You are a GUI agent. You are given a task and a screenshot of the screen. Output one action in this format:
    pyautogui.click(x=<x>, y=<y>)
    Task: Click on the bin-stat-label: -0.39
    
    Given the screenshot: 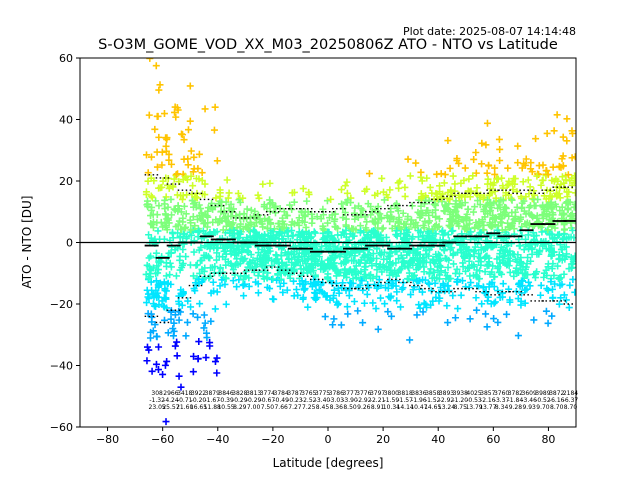 What is the action you would take?
    pyautogui.click(x=226, y=400)
    